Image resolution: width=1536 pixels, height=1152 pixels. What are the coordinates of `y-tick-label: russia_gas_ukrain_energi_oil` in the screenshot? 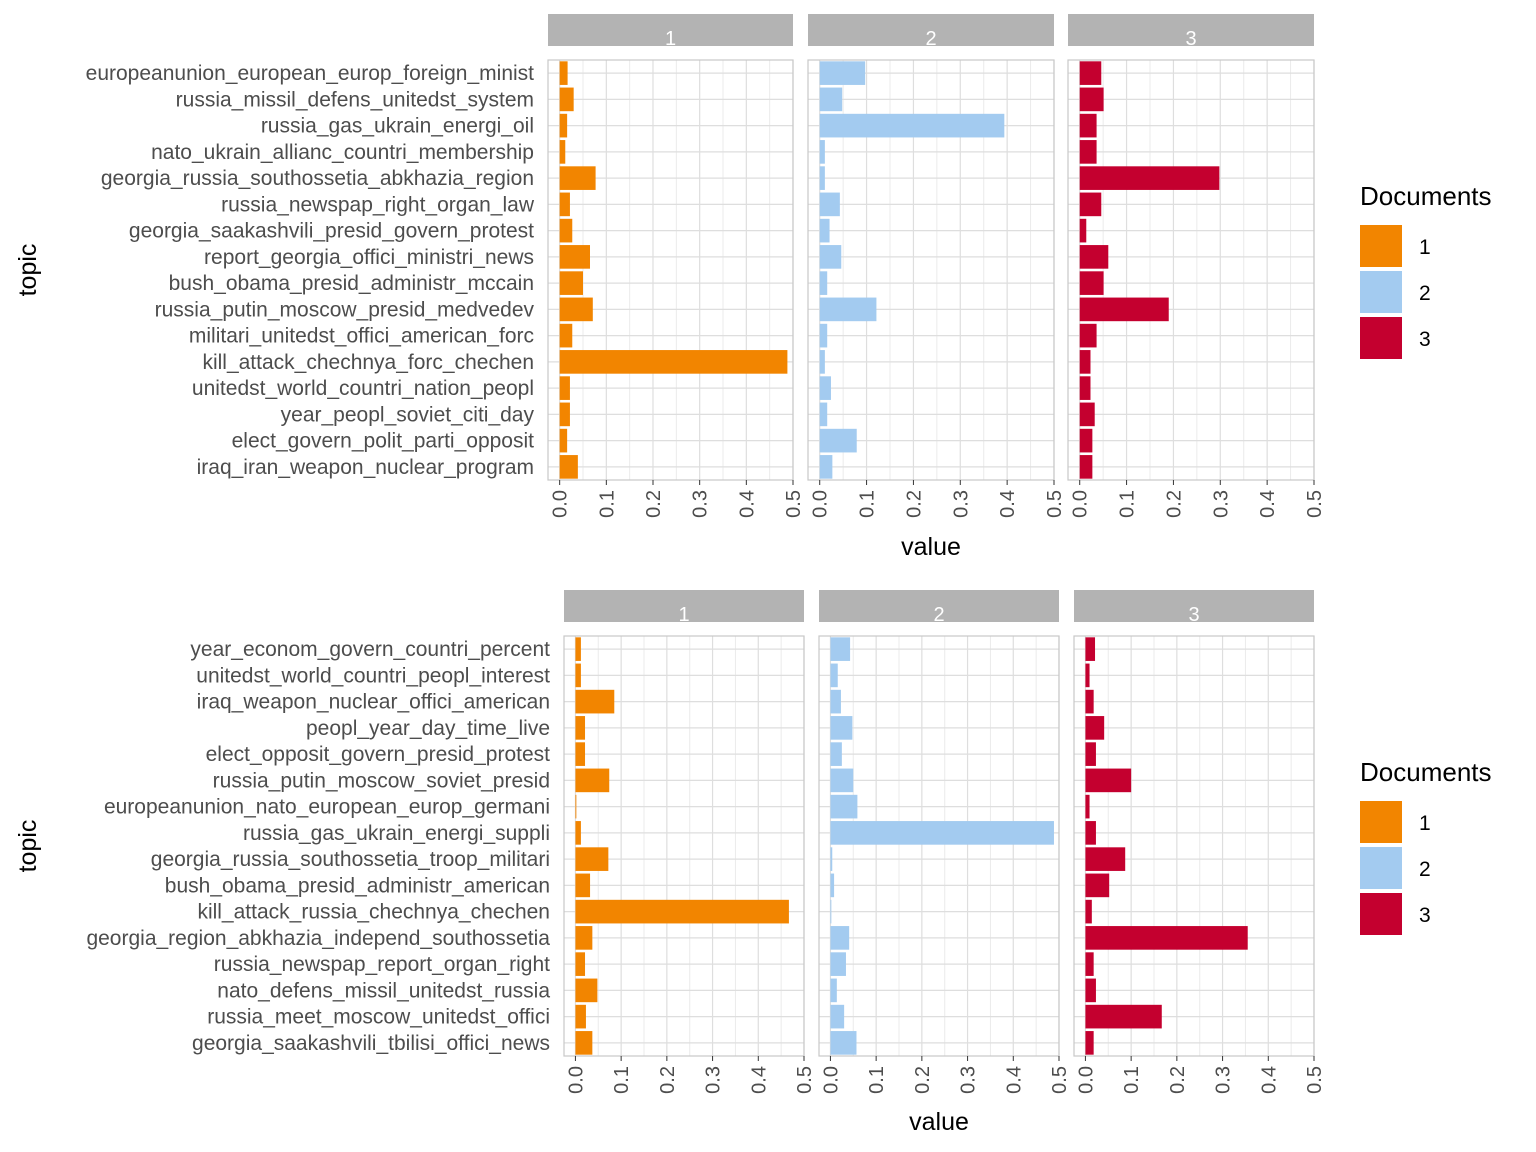 It's located at (397, 126).